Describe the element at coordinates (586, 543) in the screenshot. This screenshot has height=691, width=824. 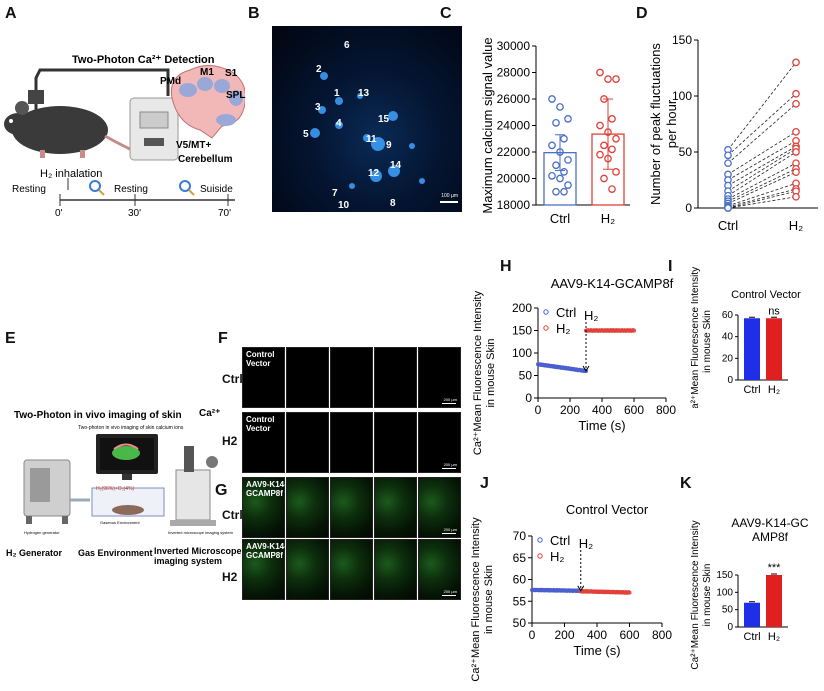
I see `h2-annotation: H₂` at that location.